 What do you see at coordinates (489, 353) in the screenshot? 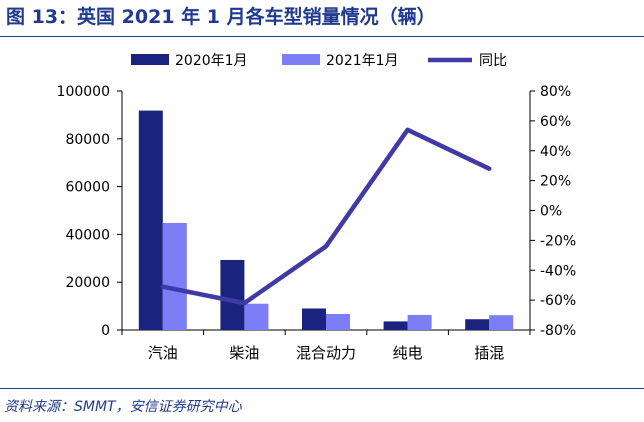
I see `x-category-label: 插混` at bounding box center [489, 353].